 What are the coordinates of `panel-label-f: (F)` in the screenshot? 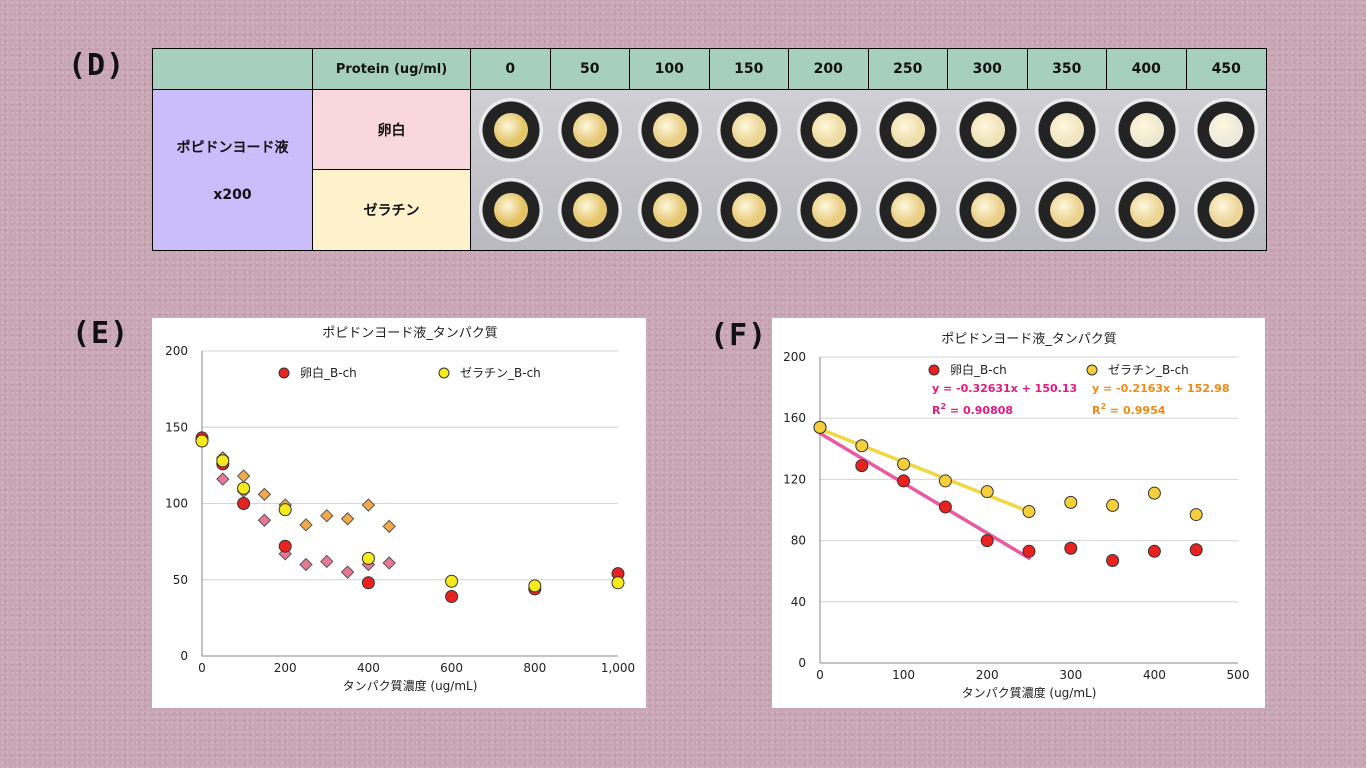 It's located at (739, 335).